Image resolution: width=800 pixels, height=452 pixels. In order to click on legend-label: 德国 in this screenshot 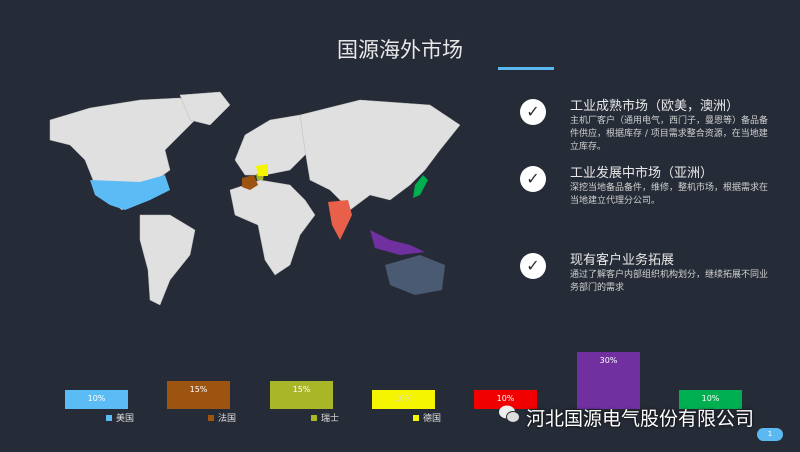, I will do `click(432, 419)`.